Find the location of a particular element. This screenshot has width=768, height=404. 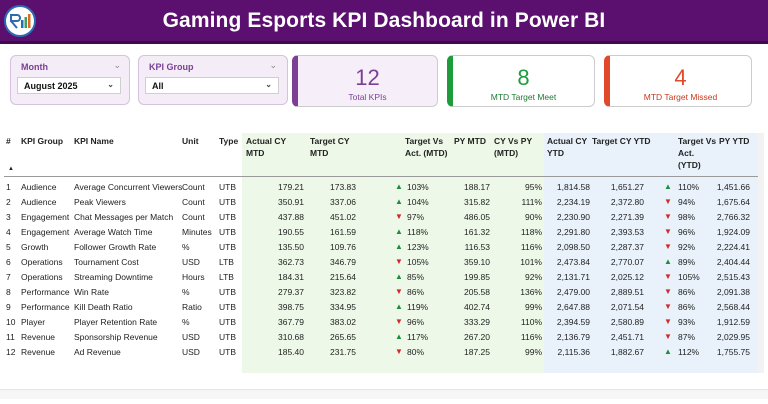

row-target-vs-act-ytd: 92% is located at coordinates (687, 247).